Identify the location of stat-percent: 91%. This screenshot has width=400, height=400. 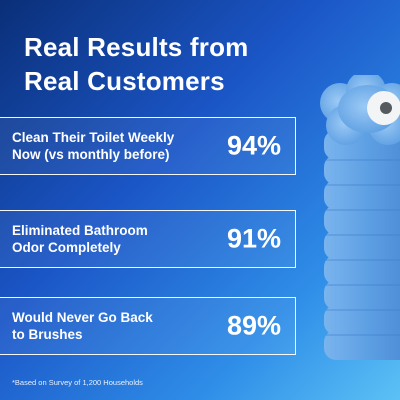
(253, 238).